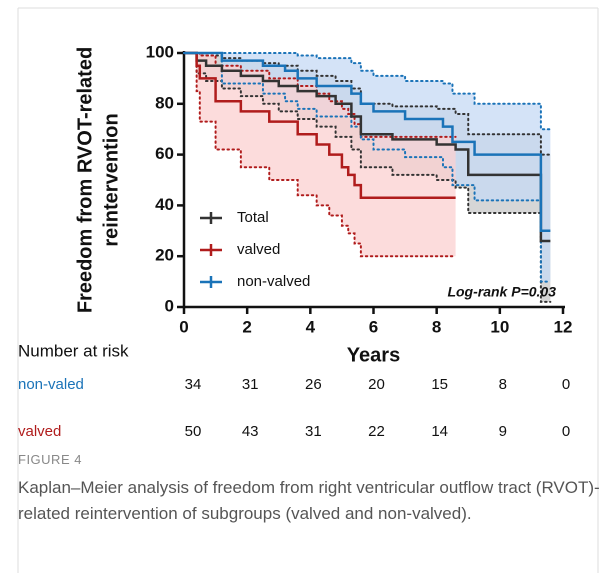 Image resolution: width=616 pixels, height=573 pixels. Describe the element at coordinates (164, 204) in the screenshot. I see `y-tick-label: 40` at that location.